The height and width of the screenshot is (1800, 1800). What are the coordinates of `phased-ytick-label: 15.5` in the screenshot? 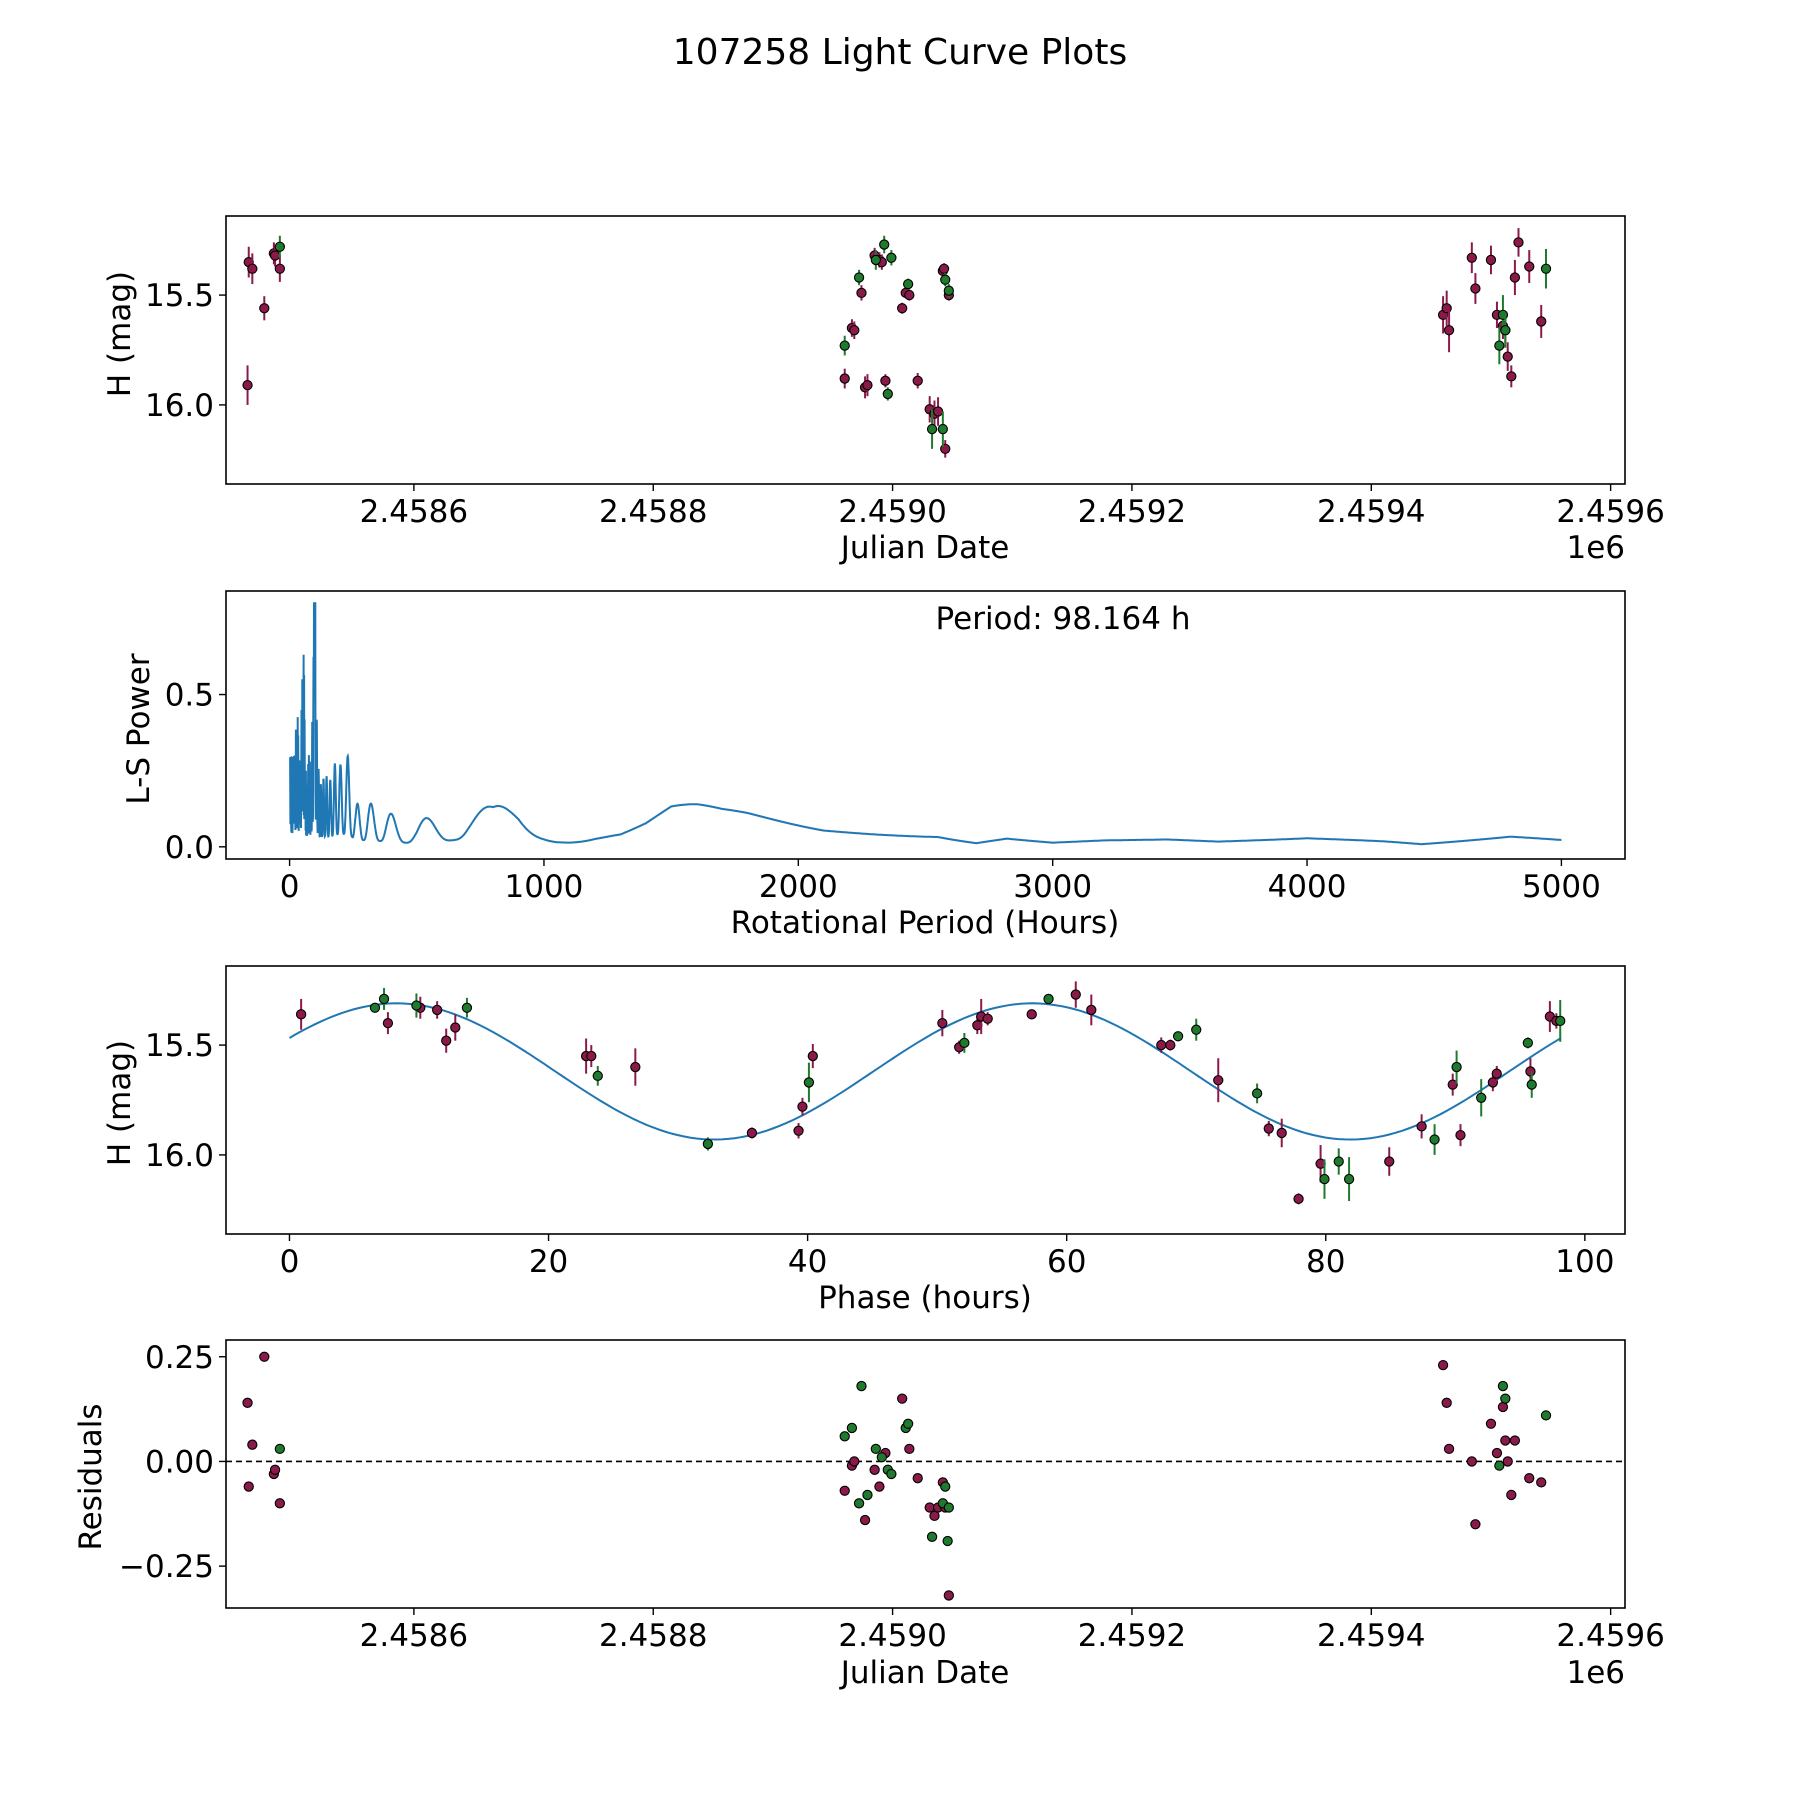 It's located at (179, 1046).